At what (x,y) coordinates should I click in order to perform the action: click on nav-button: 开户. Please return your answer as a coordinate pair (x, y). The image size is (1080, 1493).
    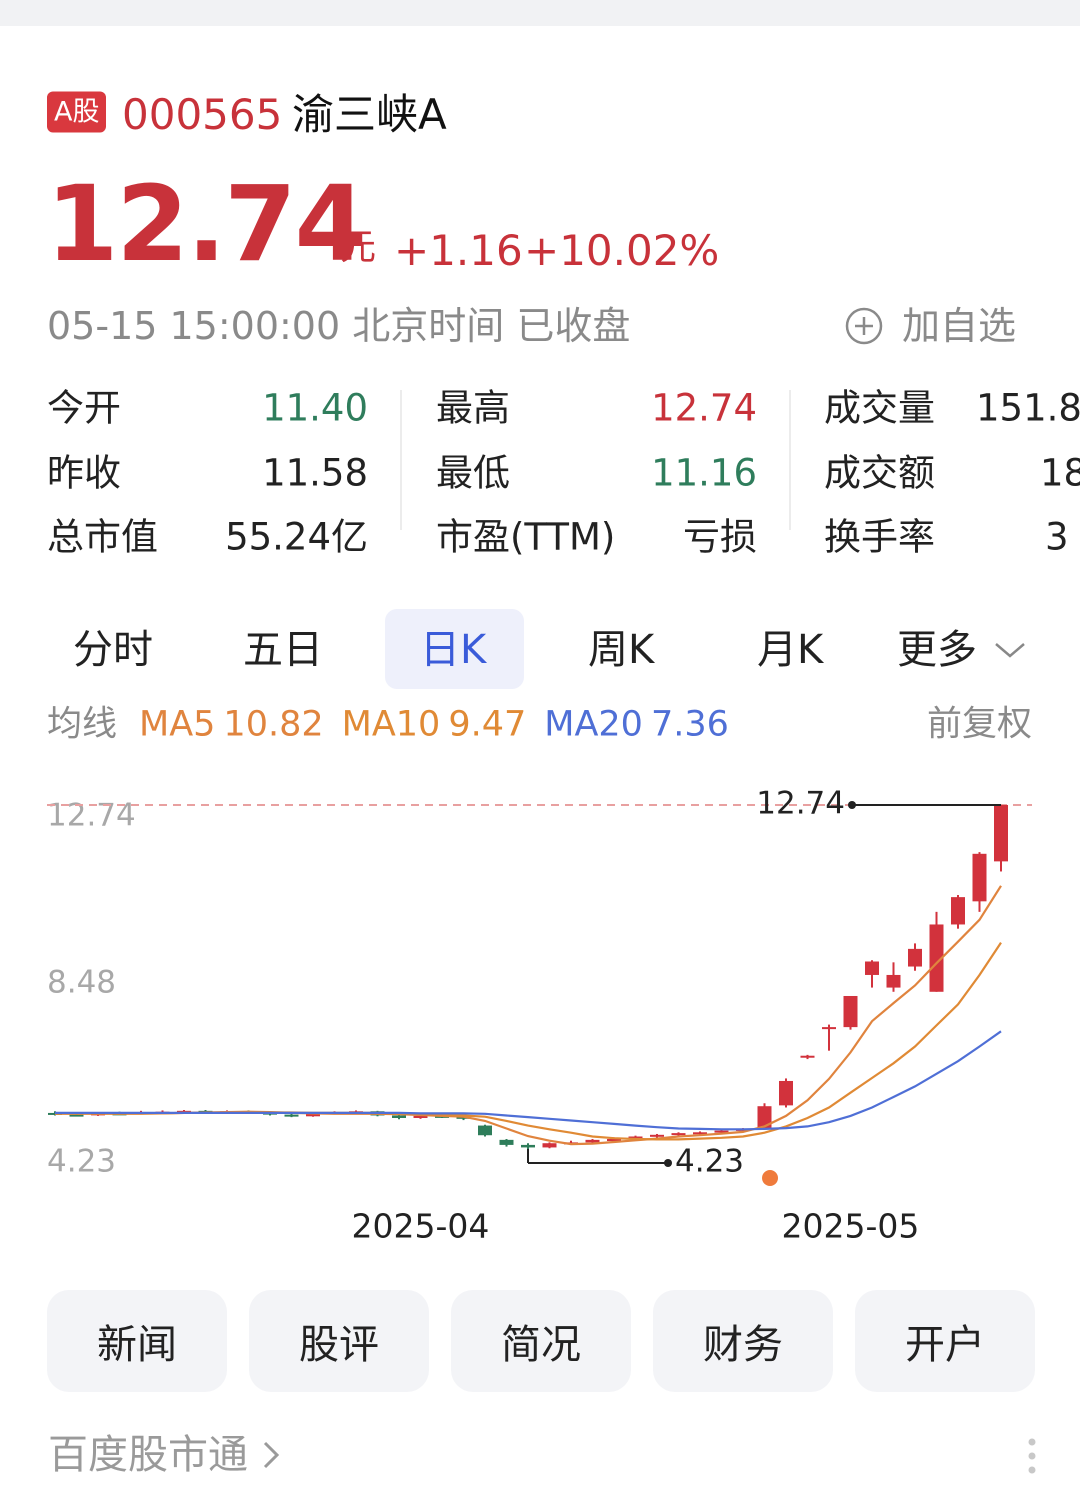
    Looking at the image, I should click on (945, 1341).